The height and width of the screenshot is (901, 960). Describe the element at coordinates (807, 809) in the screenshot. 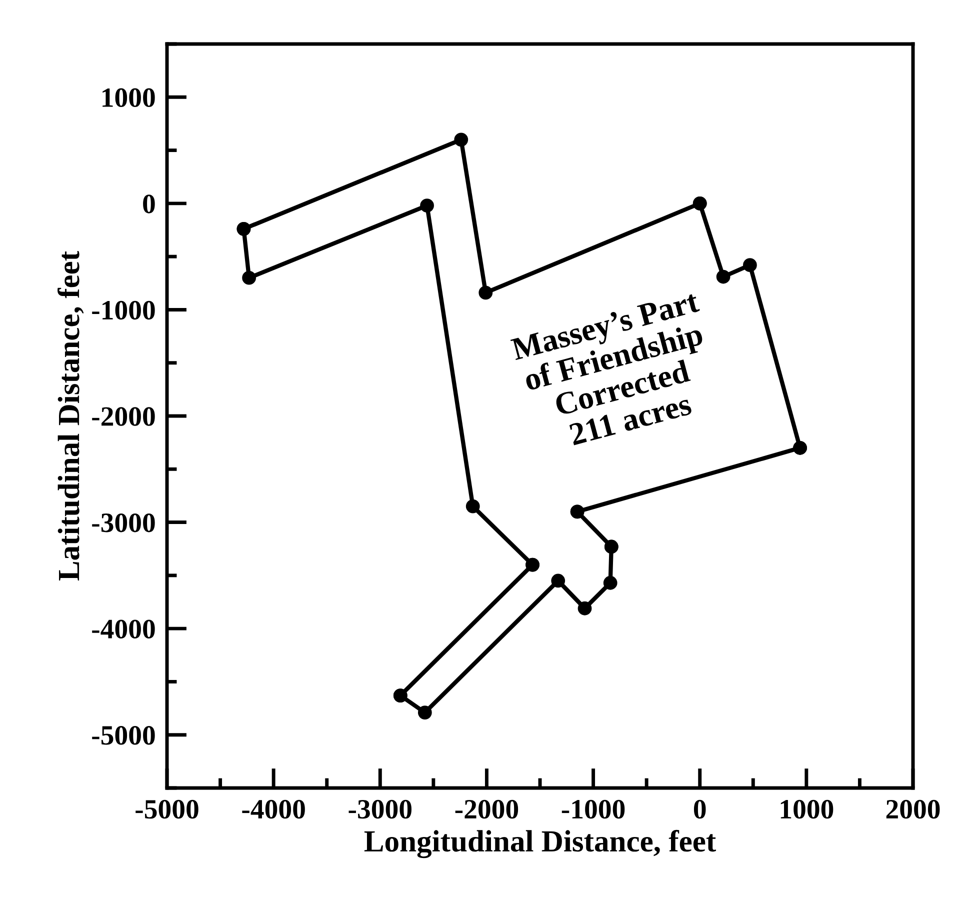

I see `x-tick-label: 1000` at that location.